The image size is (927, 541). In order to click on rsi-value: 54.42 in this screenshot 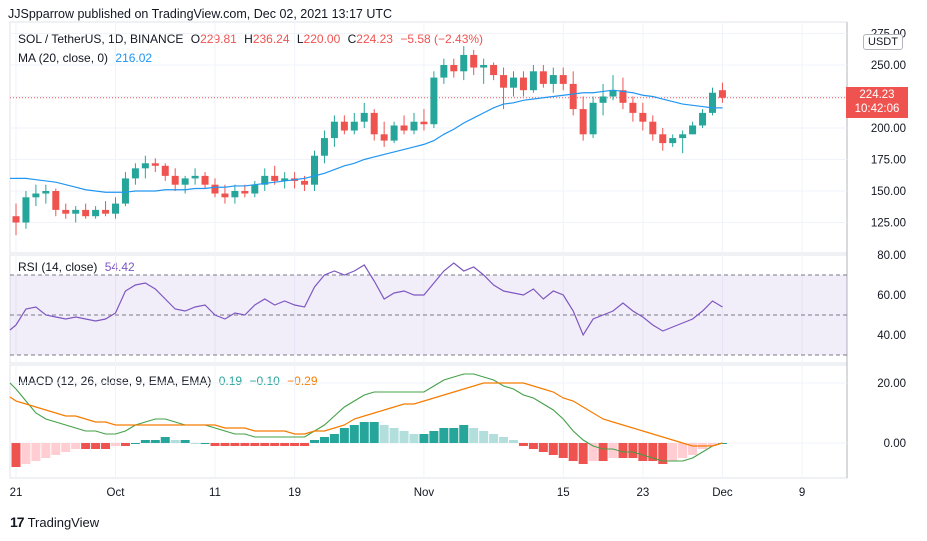, I will do `click(119, 267)`.